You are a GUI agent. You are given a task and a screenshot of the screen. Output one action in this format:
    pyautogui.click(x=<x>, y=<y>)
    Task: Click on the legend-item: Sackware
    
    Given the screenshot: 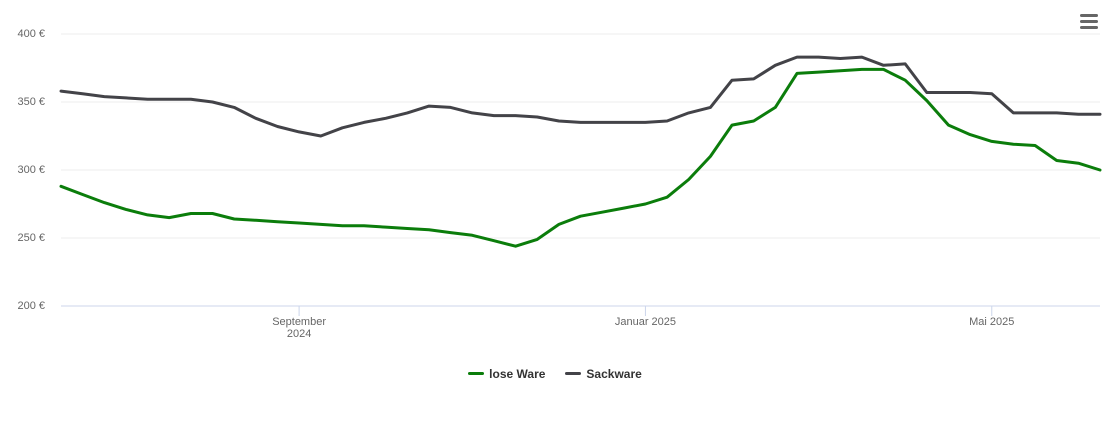 What is the action you would take?
    pyautogui.click(x=603, y=373)
    